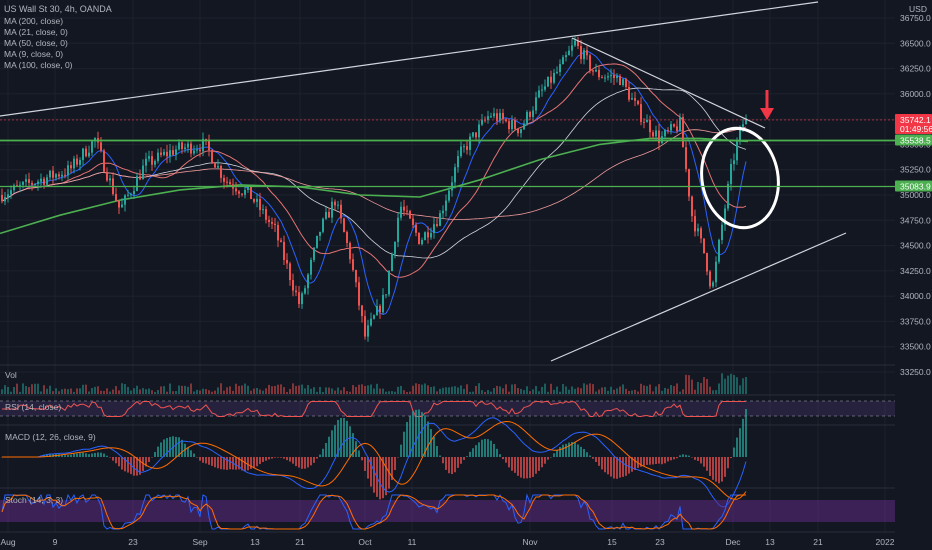 This screenshot has width=932, height=550. I want to click on time-tick-label: 23, so click(133, 542).